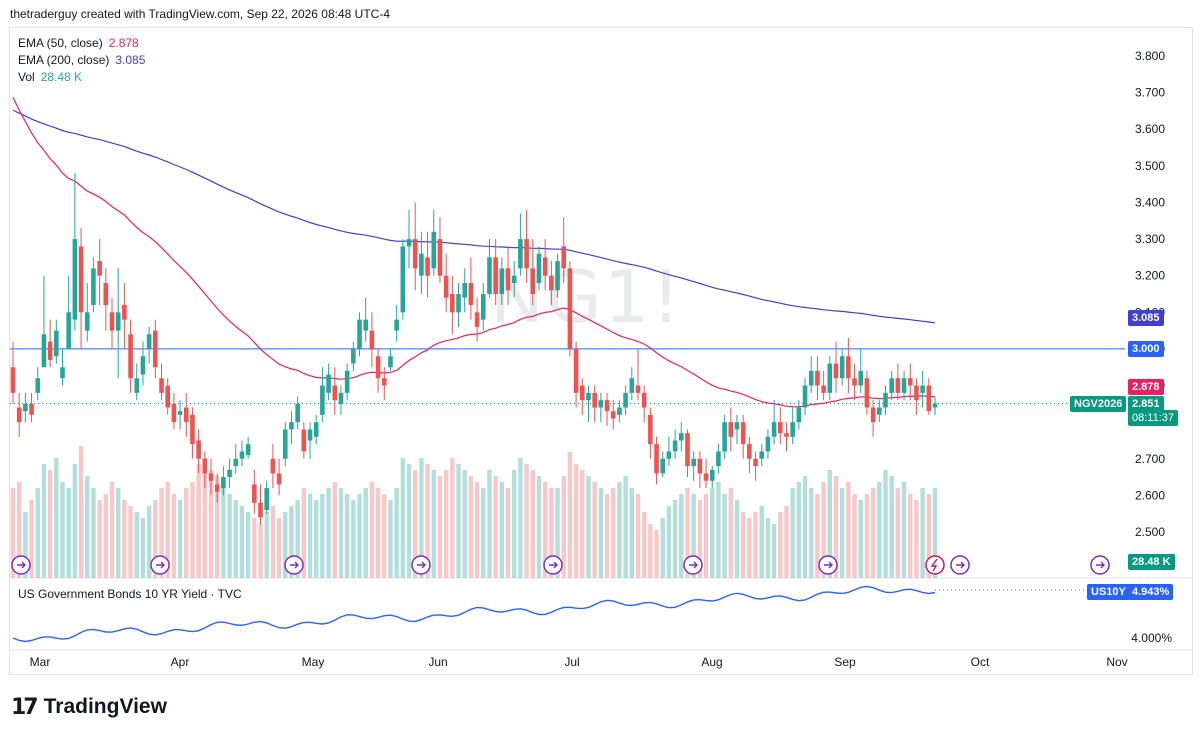  I want to click on legend-ema200: EMA (200, close) 3.085, so click(82, 60).